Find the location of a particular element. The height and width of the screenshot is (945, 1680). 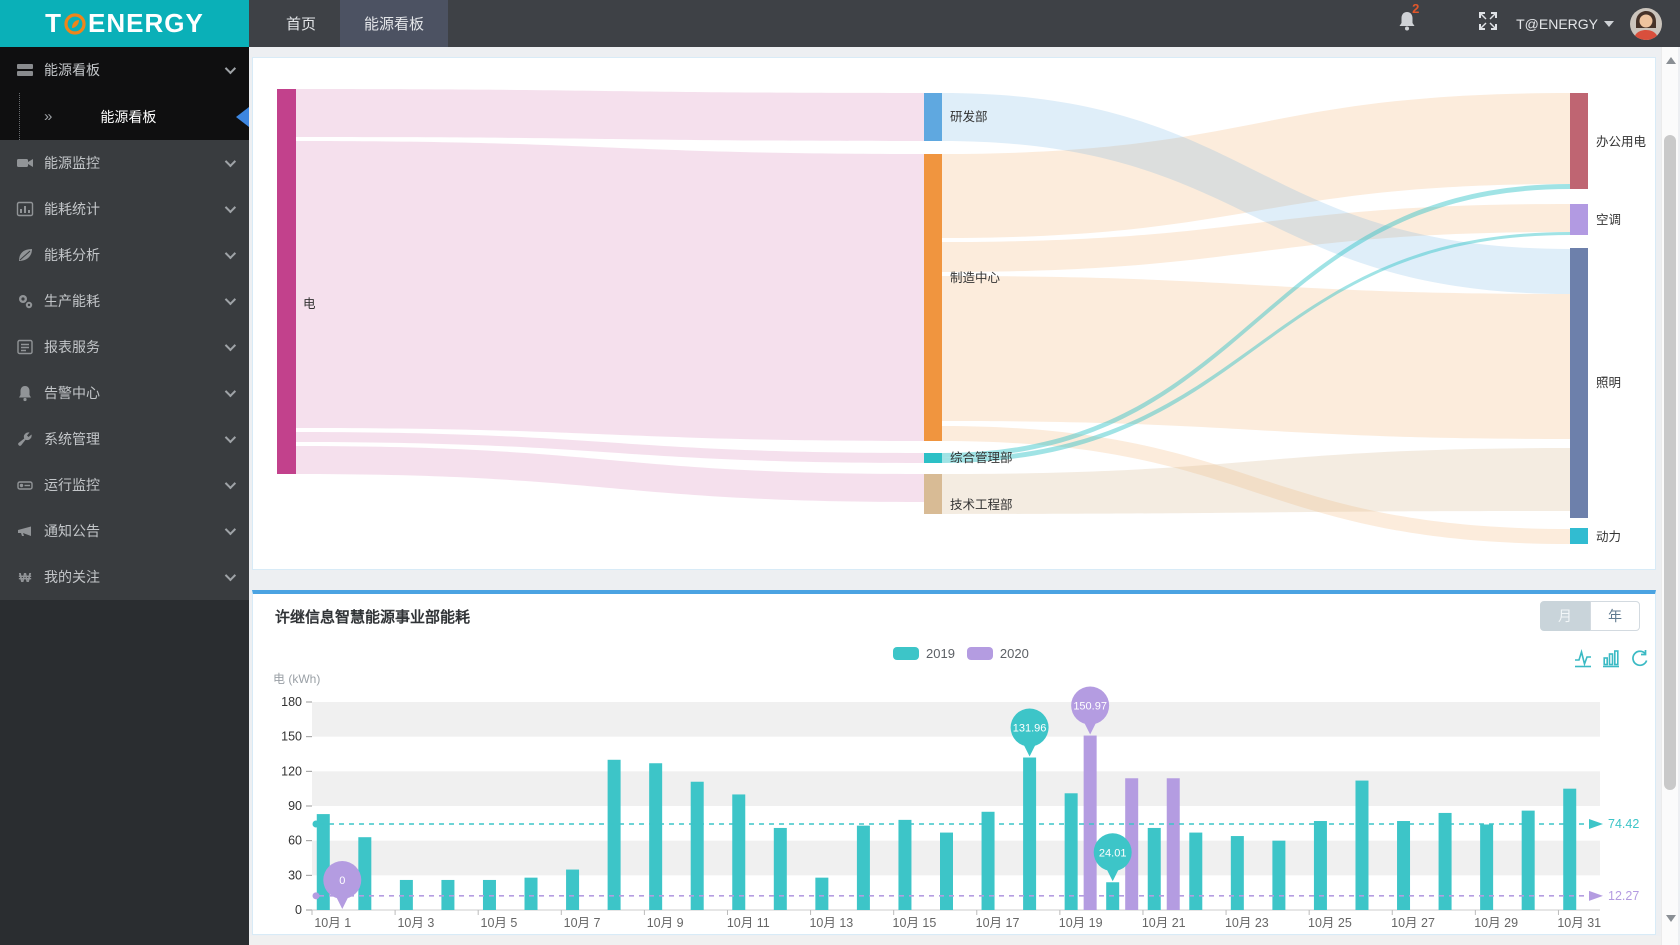

sidebar-group: 报表服务 is located at coordinates (124, 347).